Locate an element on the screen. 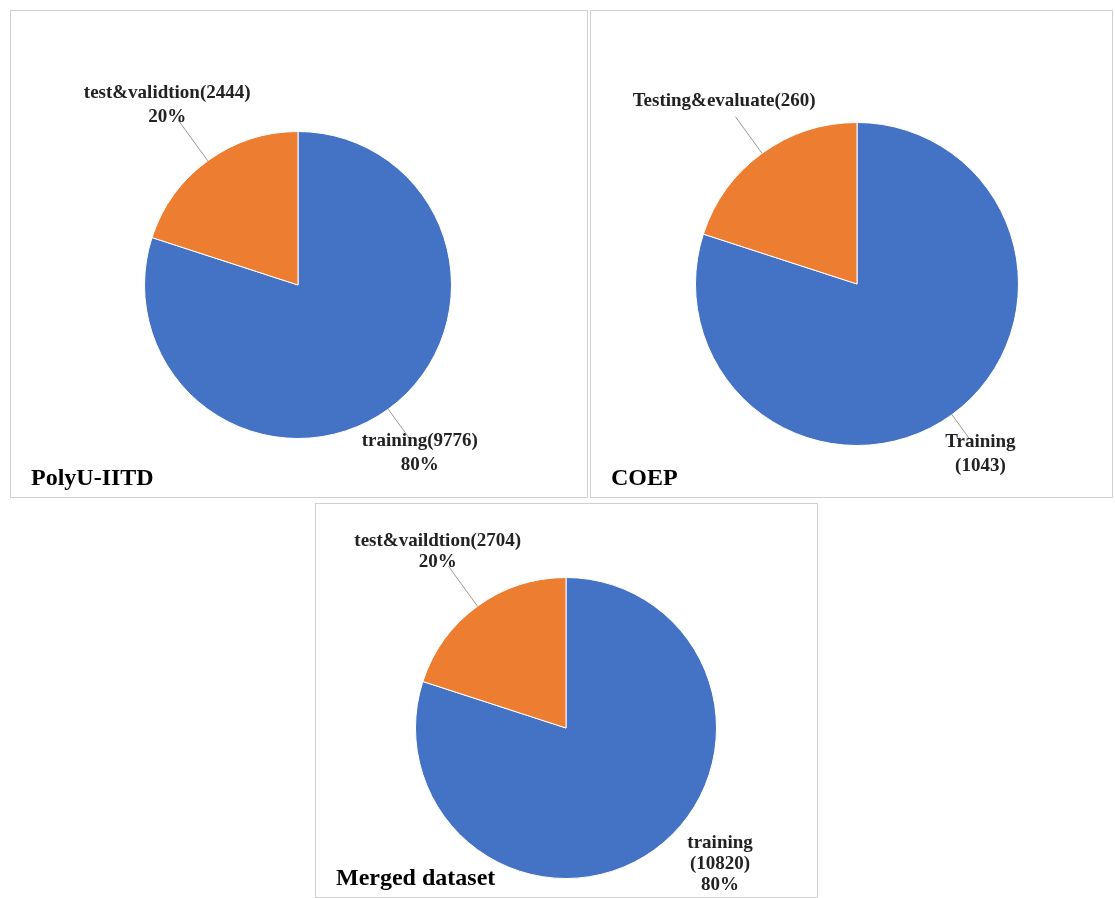 This screenshot has width=1115, height=898. slice-label: training (10820) is located at coordinates (720, 853).